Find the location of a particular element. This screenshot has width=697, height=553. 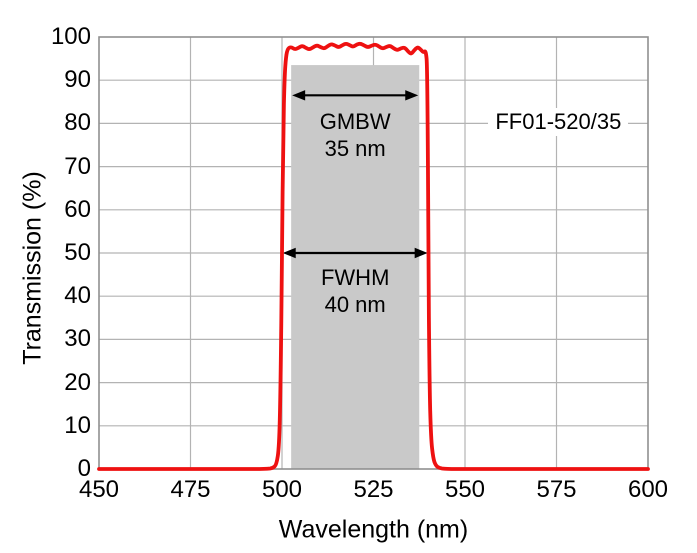

gmbw-annotation: GMBW 35 nm is located at coordinates (355, 135).